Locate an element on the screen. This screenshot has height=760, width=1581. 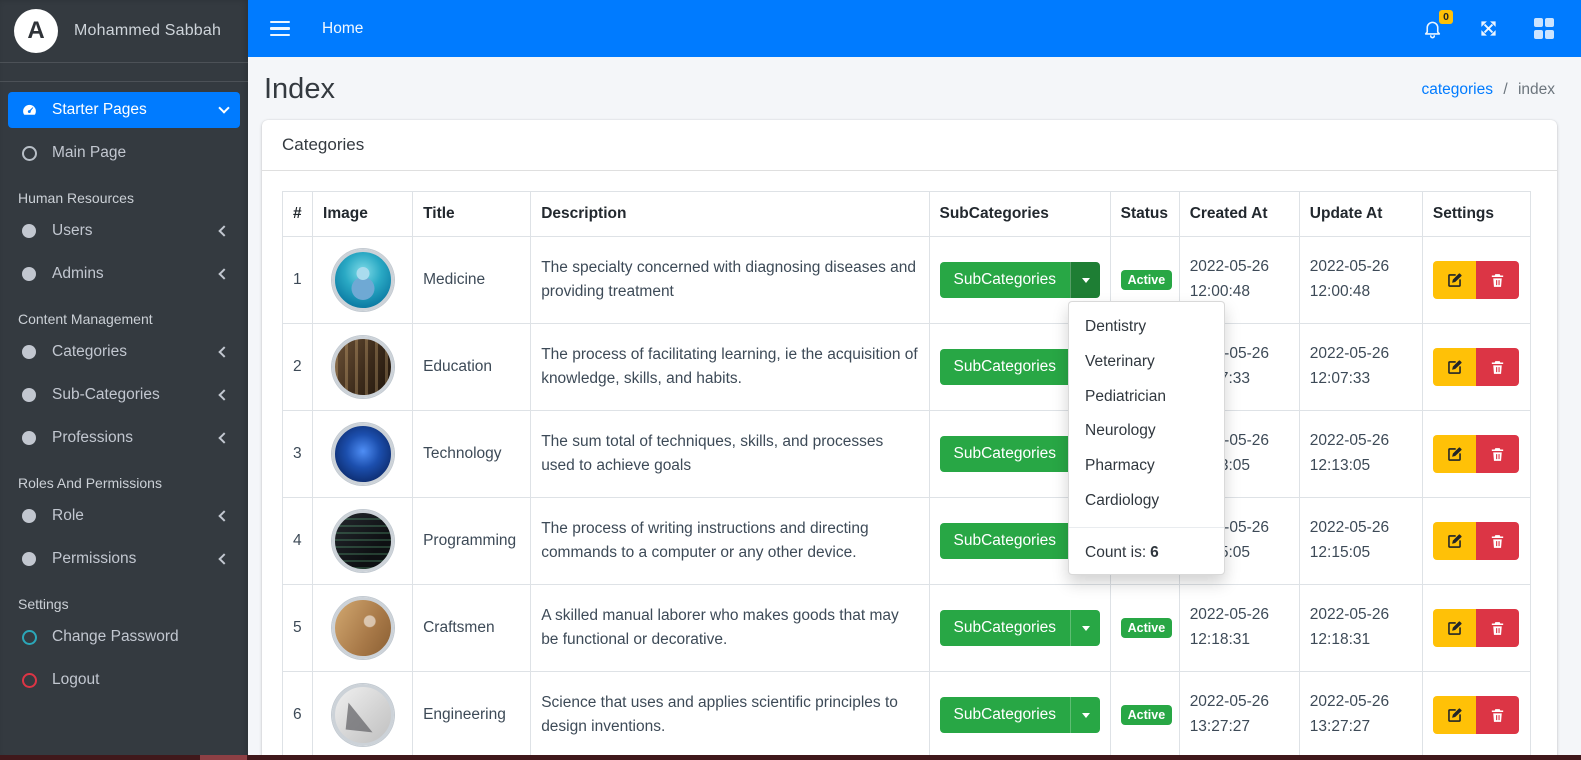
sidebar-item-label: Permissions is located at coordinates (94, 558).